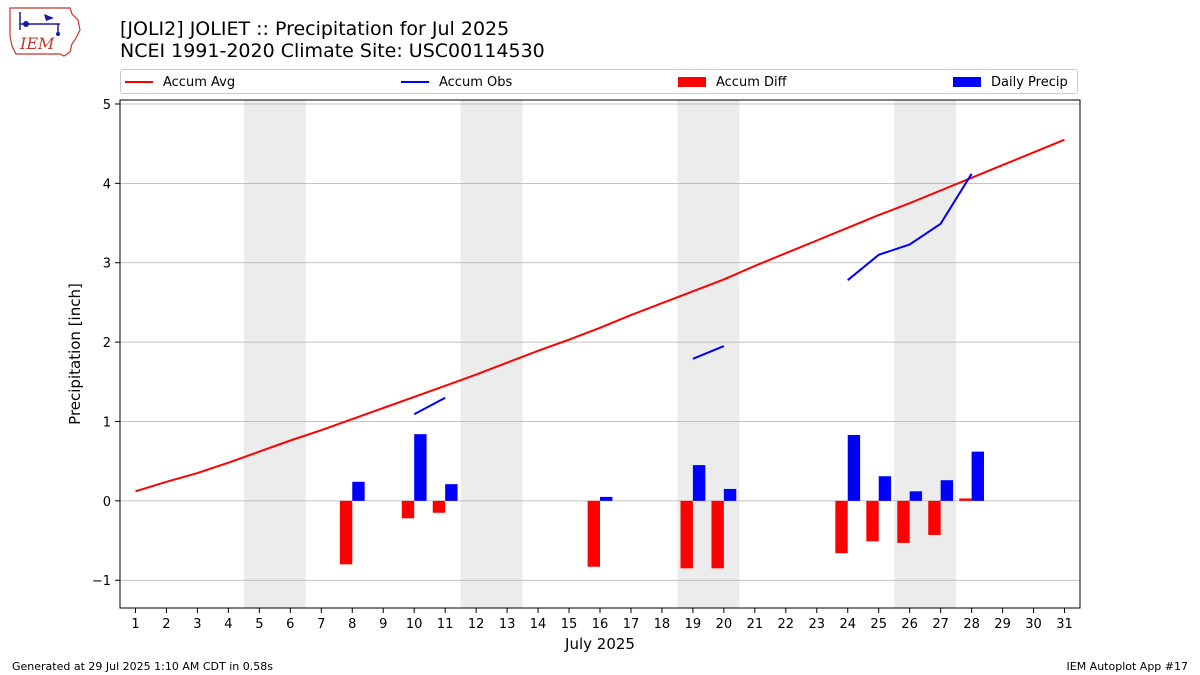 Image resolution: width=1200 pixels, height=675 pixels. Describe the element at coordinates (476, 82) in the screenshot. I see `legend-label-accum-obs: Accum Obs` at that location.